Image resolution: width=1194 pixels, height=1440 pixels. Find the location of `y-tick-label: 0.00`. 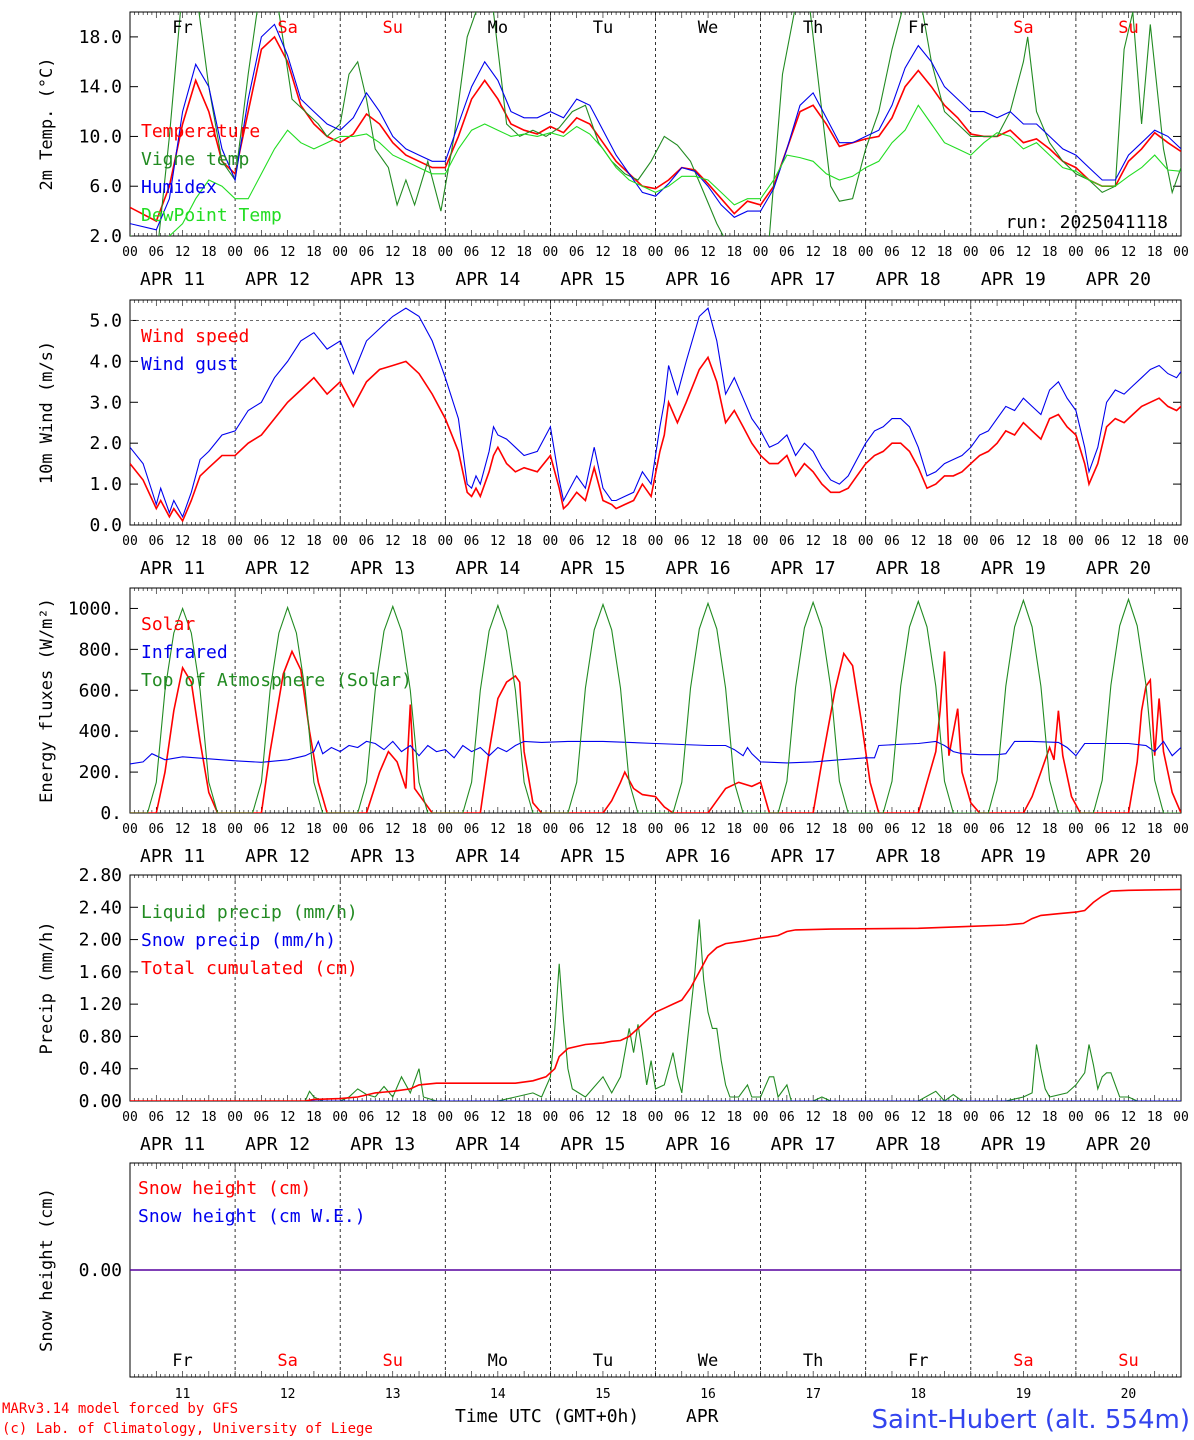

y-tick-label: 0.00 is located at coordinates (100, 1270).